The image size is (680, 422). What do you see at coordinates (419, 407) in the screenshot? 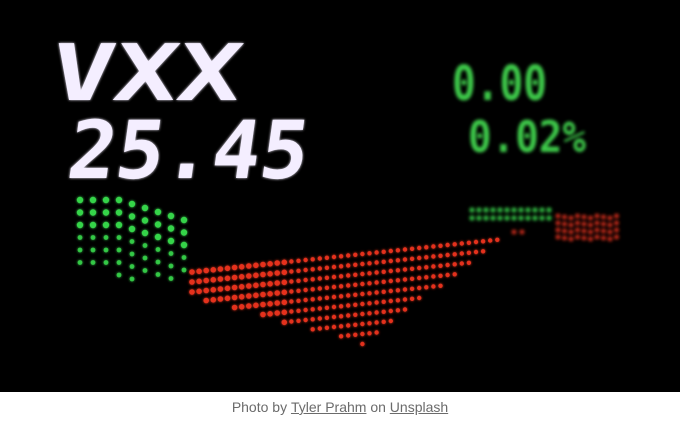
I see `unsplash-link: Unsplash` at bounding box center [419, 407].